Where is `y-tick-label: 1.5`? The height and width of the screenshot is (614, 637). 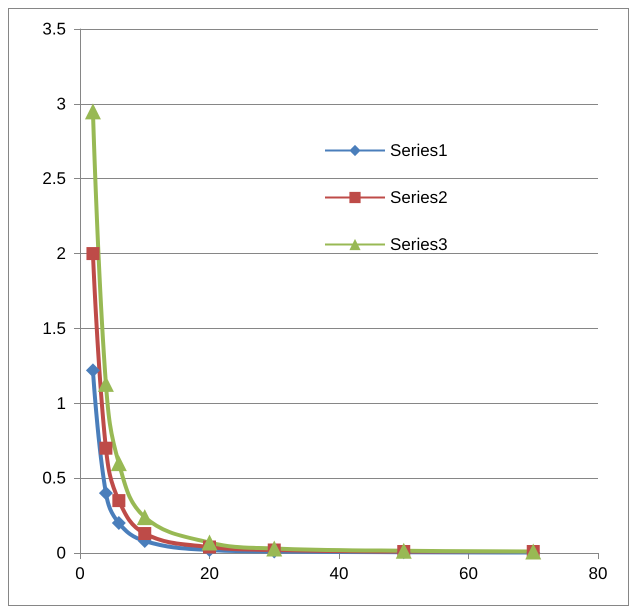
y-tick-label: 1.5 is located at coordinates (54, 328).